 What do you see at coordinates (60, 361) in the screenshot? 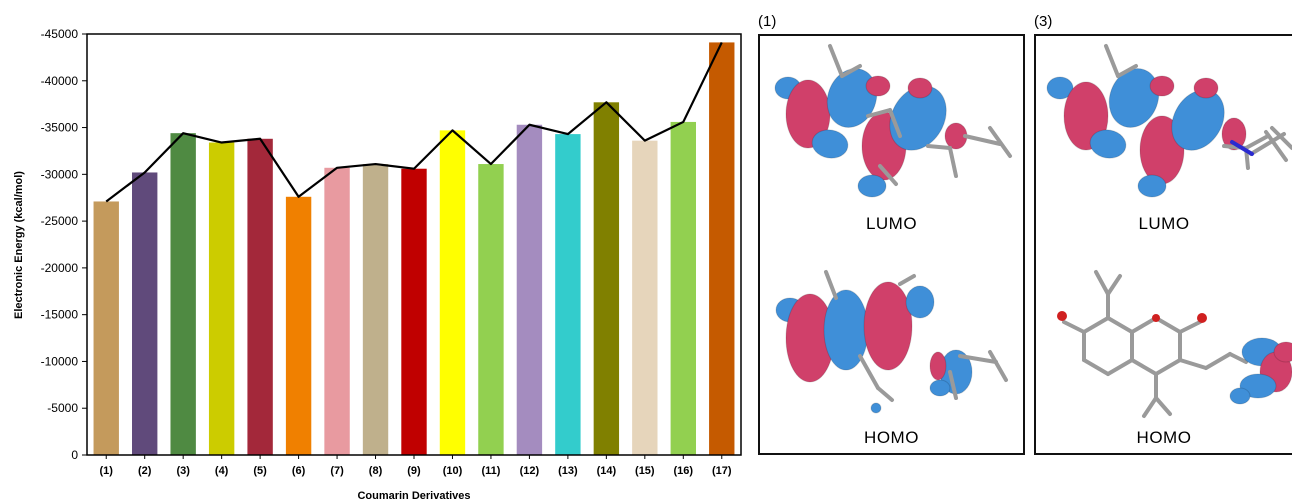
I see `y-tick-label: -10000` at bounding box center [60, 361].